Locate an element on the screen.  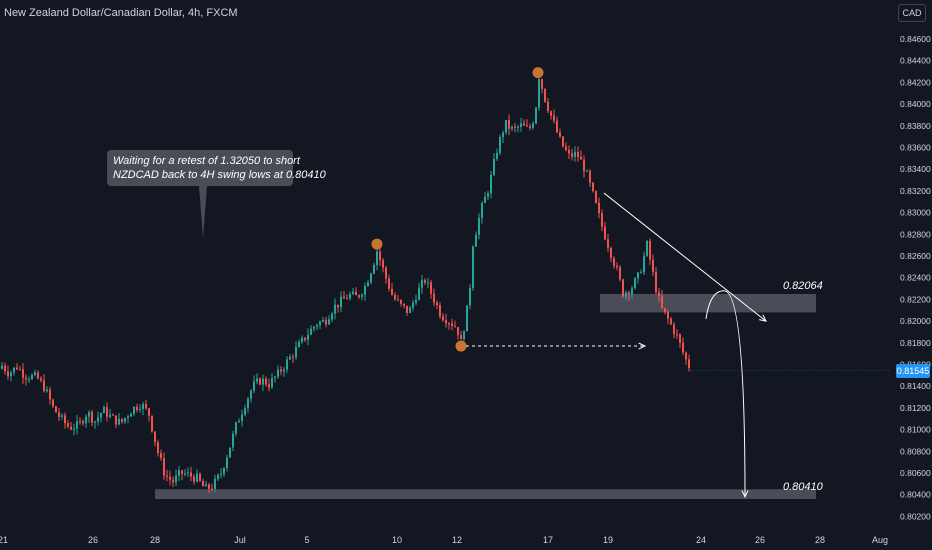
projected-path-arrow is located at coordinates (725, 393).